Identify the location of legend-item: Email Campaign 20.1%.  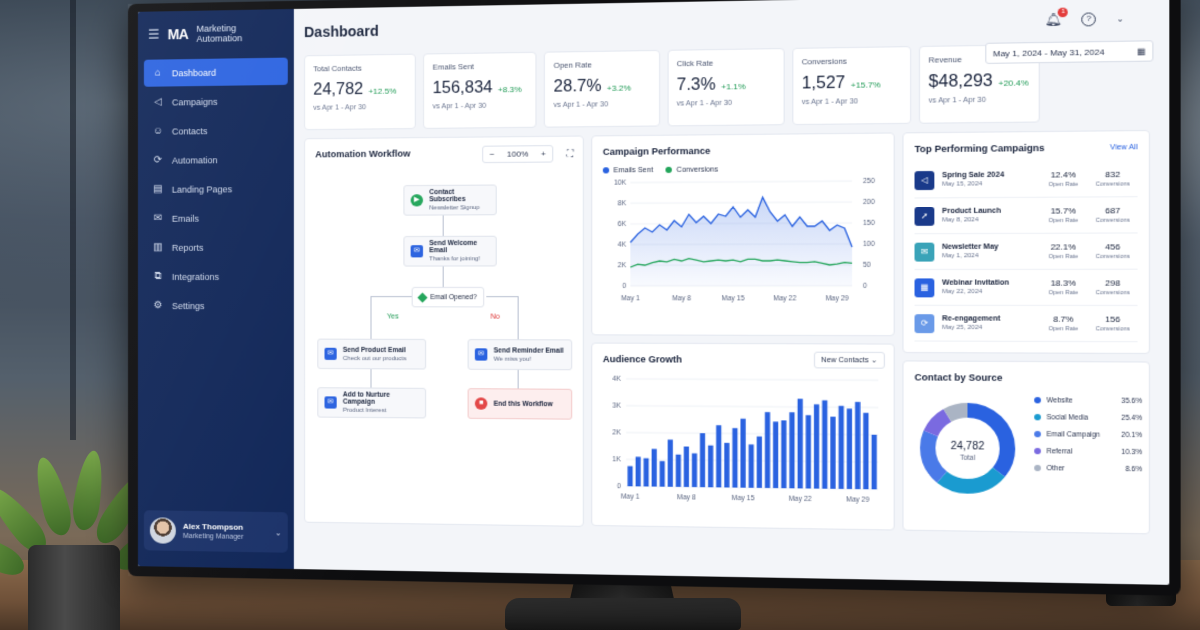
(1088, 435).